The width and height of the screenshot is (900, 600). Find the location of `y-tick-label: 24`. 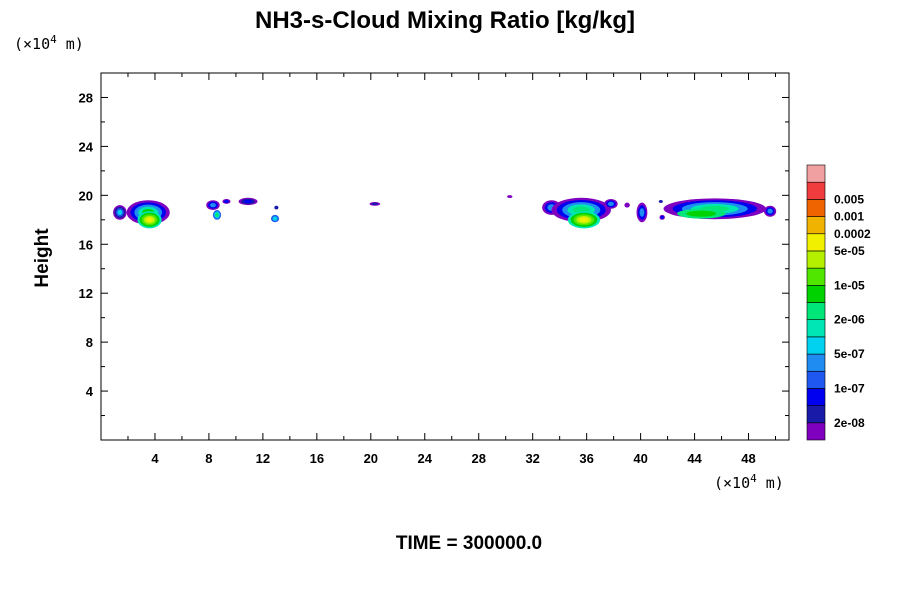

y-tick-label: 24 is located at coordinates (86, 146).